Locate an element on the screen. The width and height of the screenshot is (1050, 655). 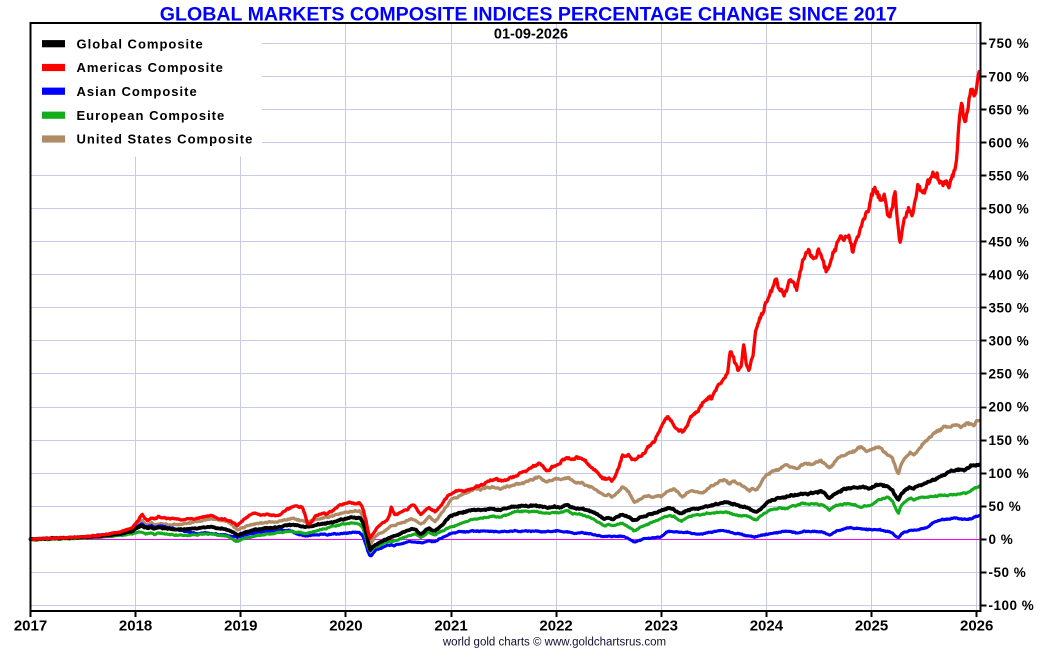
svg-text: 2022 is located at coordinates (555, 626).